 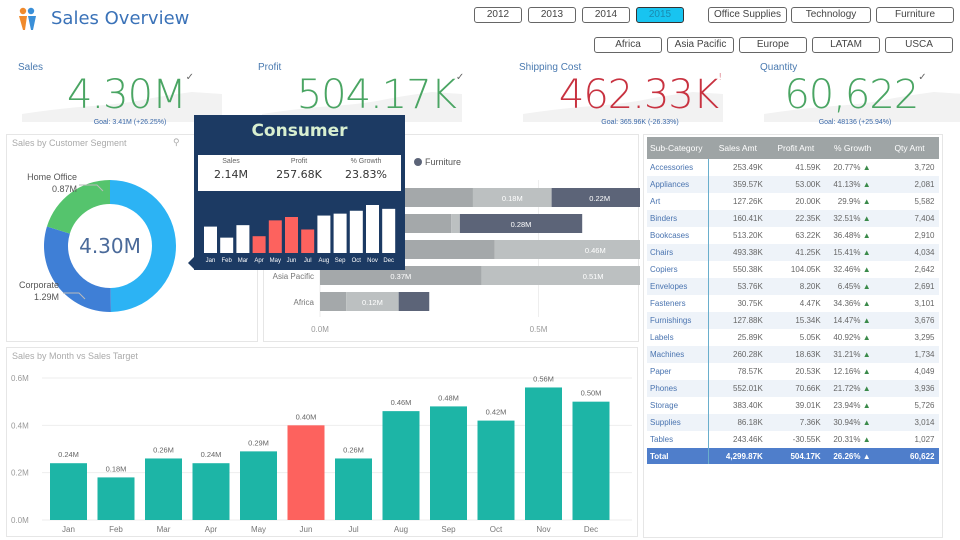 I want to click on cell-text: Envelopes, so click(x=669, y=286).